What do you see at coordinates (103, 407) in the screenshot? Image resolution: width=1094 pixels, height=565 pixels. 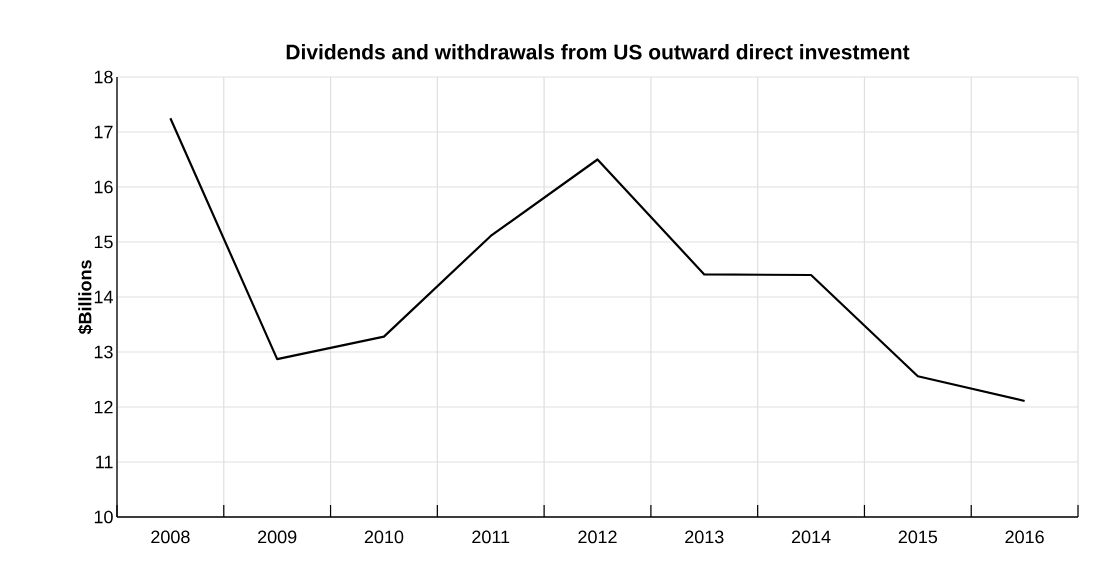 I see `y-tick-label: 12` at bounding box center [103, 407].